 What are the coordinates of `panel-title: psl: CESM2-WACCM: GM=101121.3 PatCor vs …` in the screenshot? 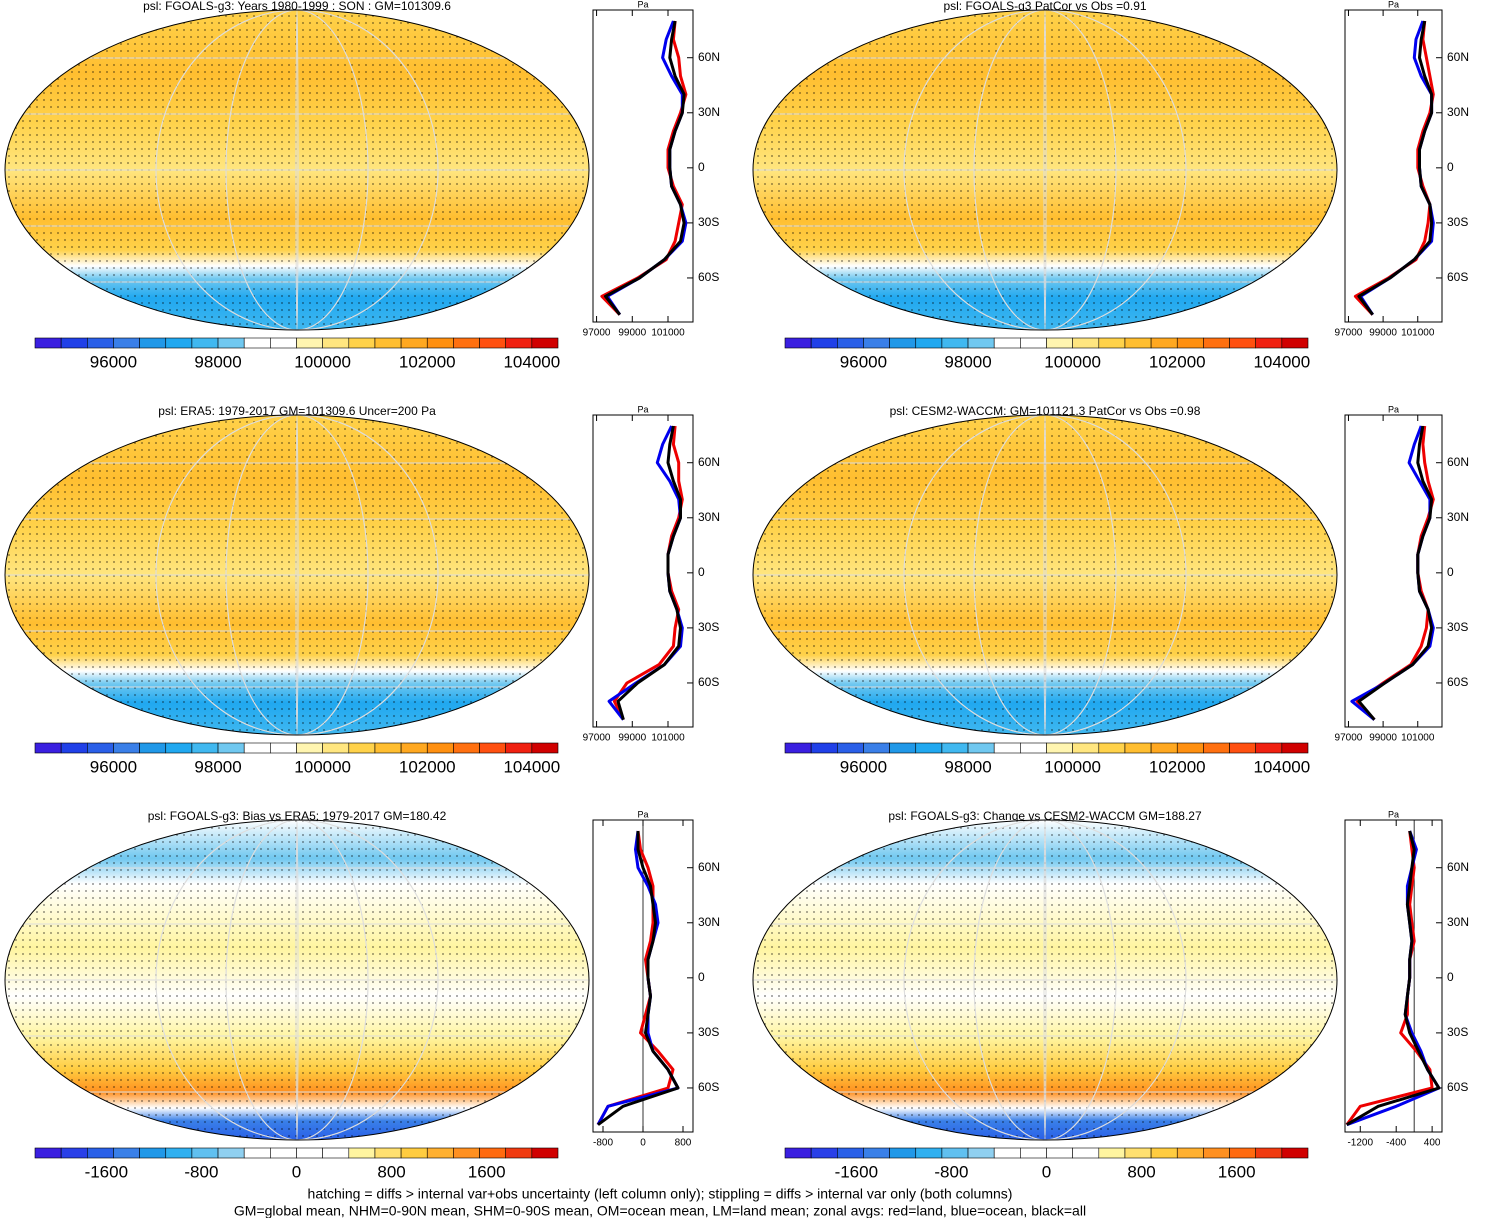 It's located at (1045, 411).